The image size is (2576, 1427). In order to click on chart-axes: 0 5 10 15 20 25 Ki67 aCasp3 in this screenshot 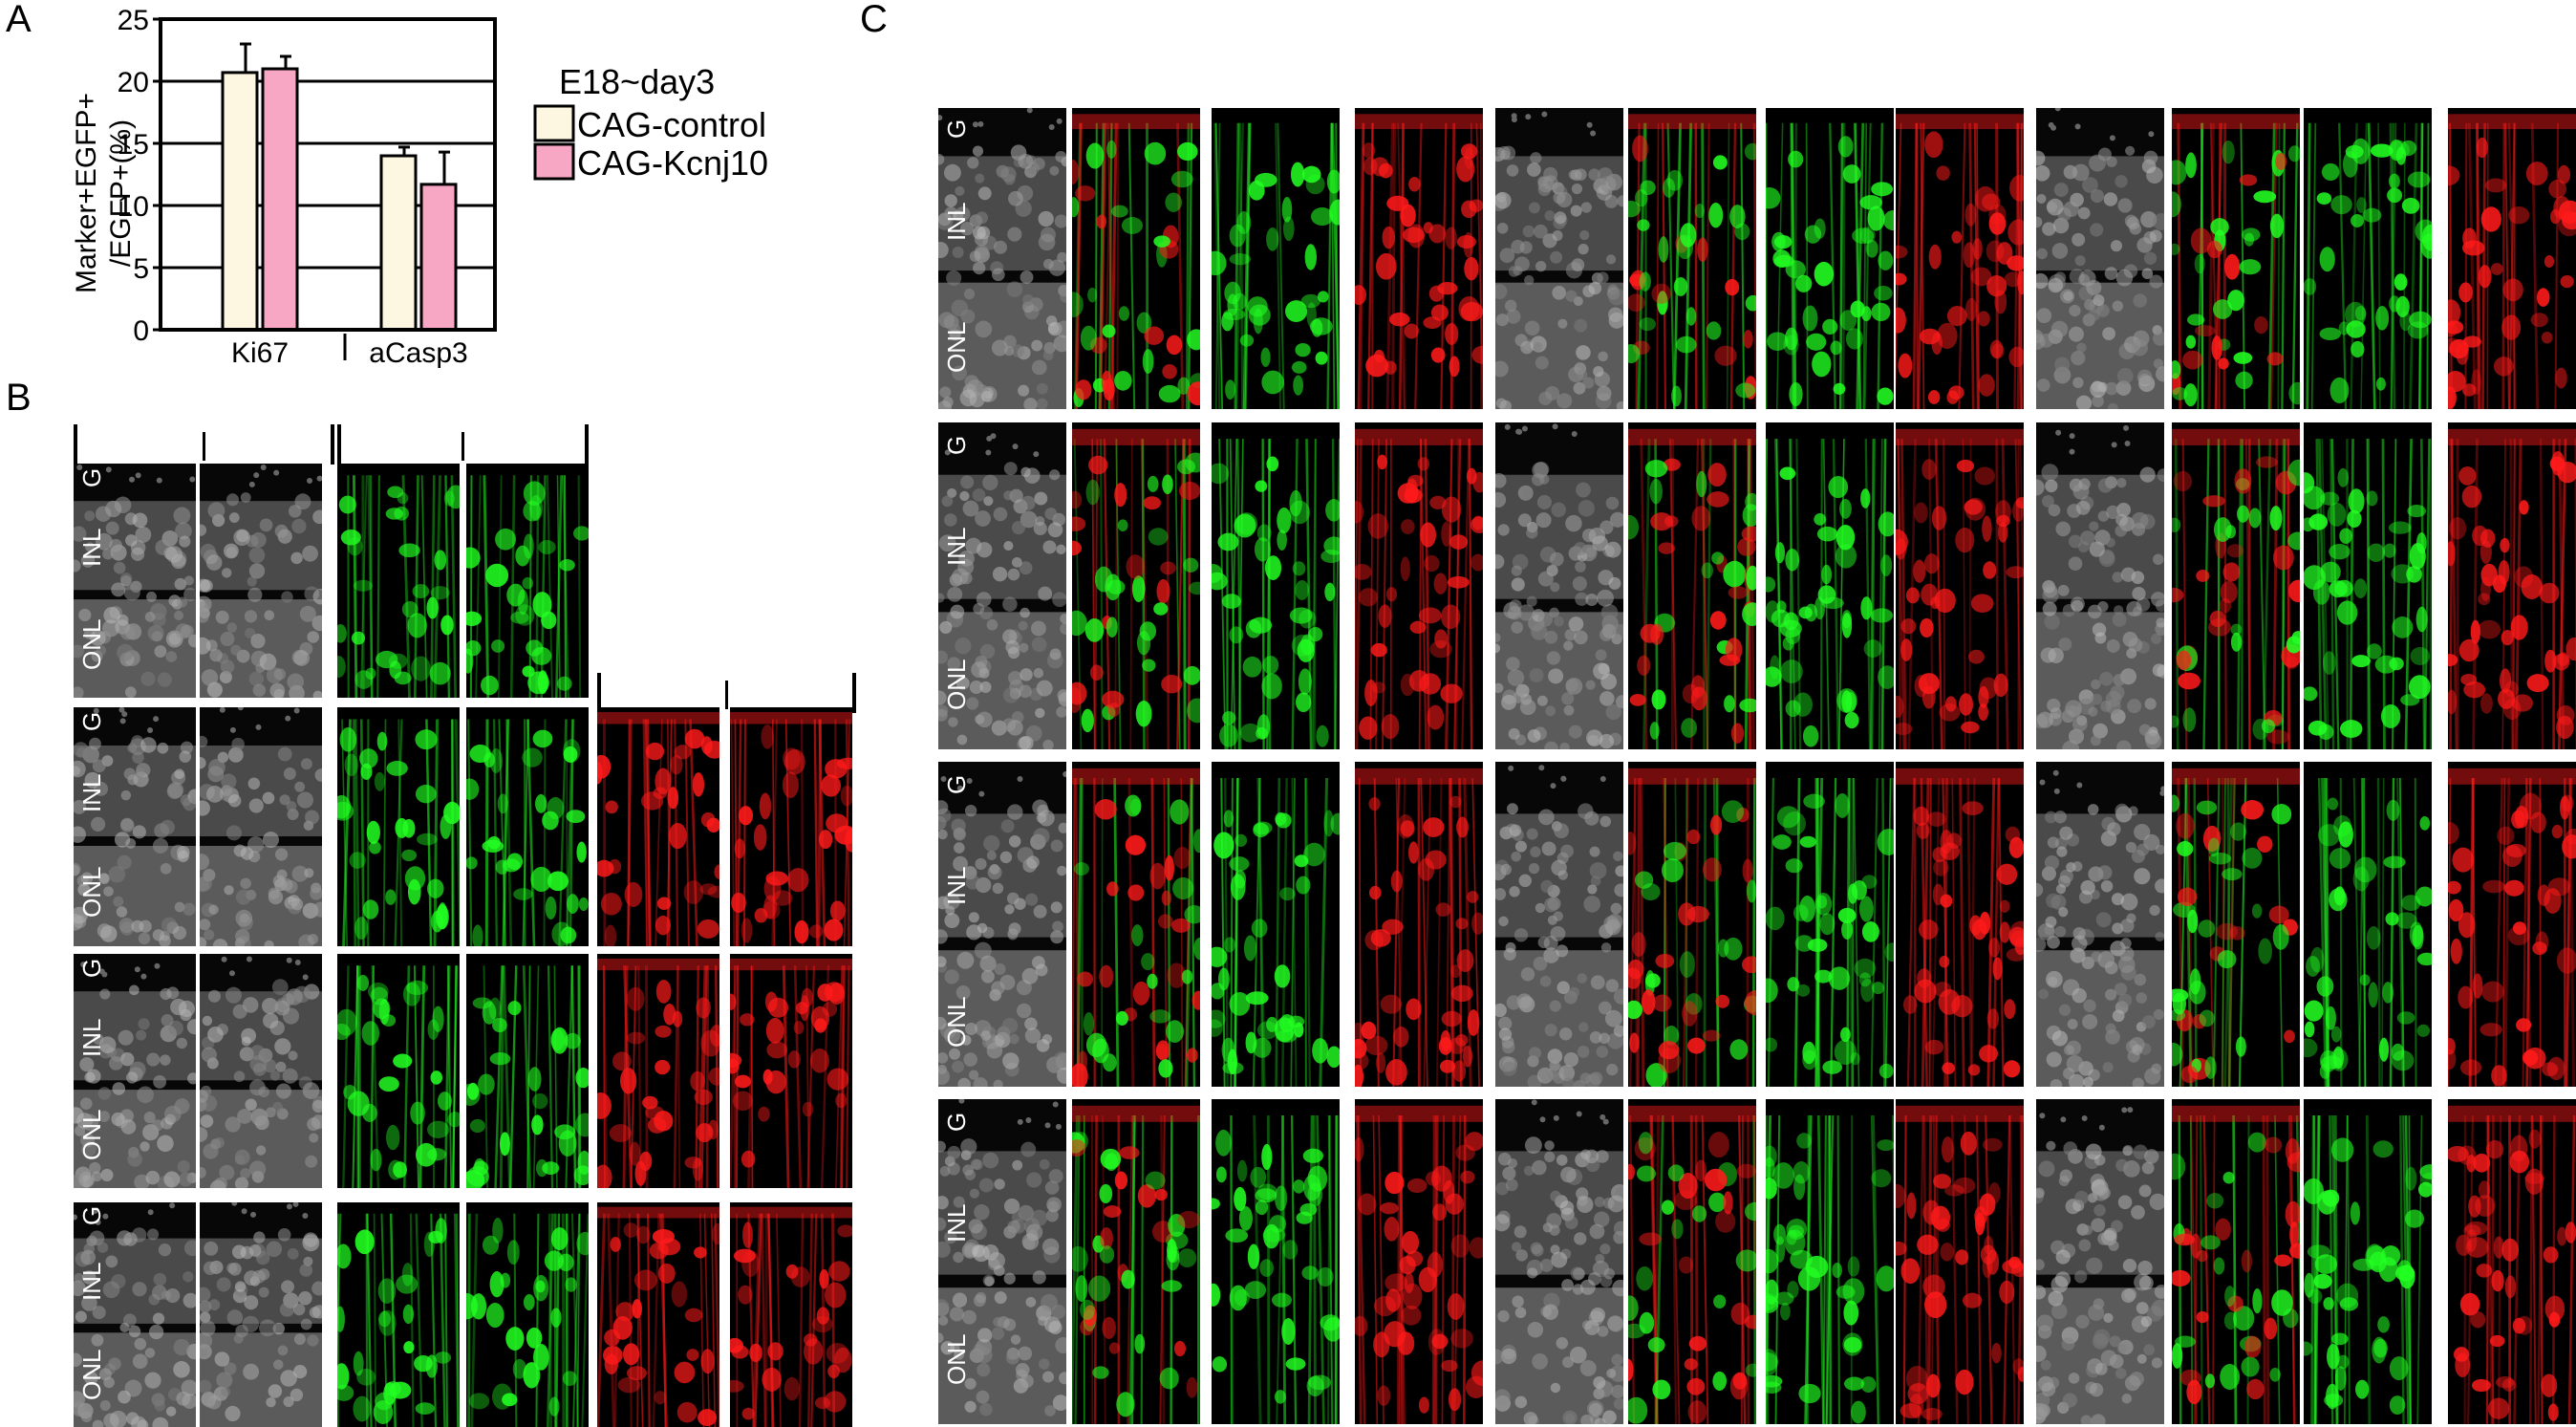, I will do `click(307, 187)`.